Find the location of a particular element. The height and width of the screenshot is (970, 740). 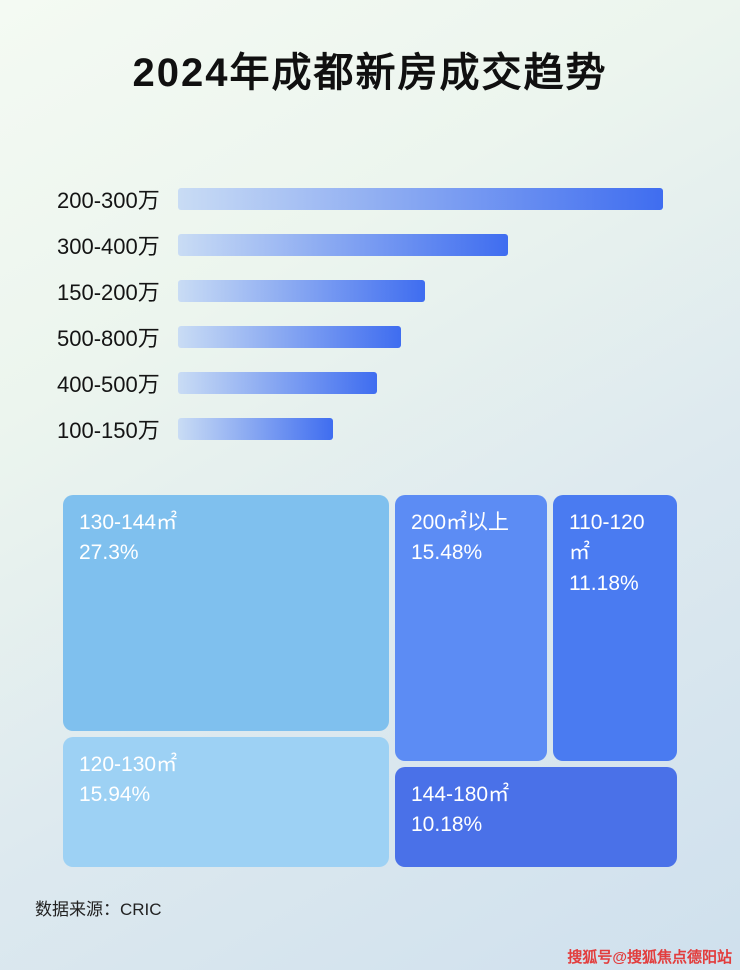

data-source-note: 数据来源：CRIC is located at coordinates (98, 909).